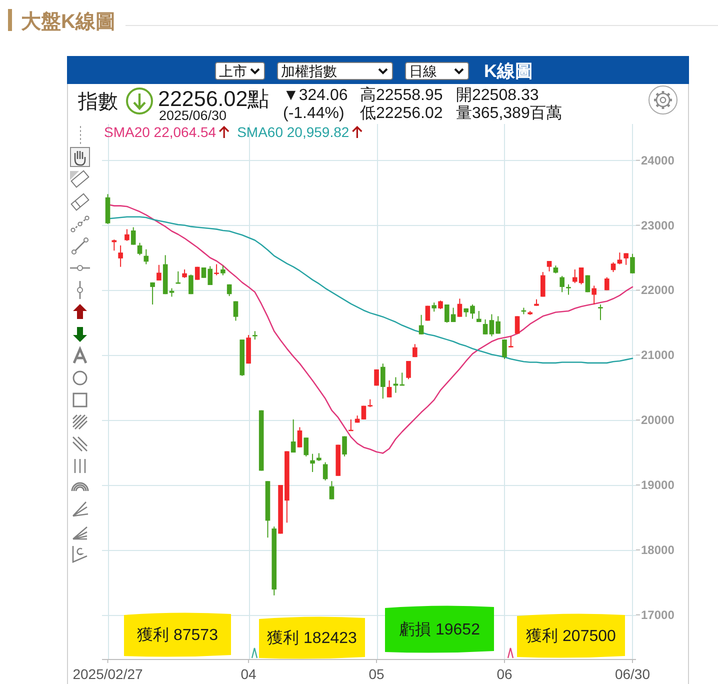  What do you see at coordinates (632, 674) in the screenshot?
I see `x-tick-label: 06/30` at bounding box center [632, 674].